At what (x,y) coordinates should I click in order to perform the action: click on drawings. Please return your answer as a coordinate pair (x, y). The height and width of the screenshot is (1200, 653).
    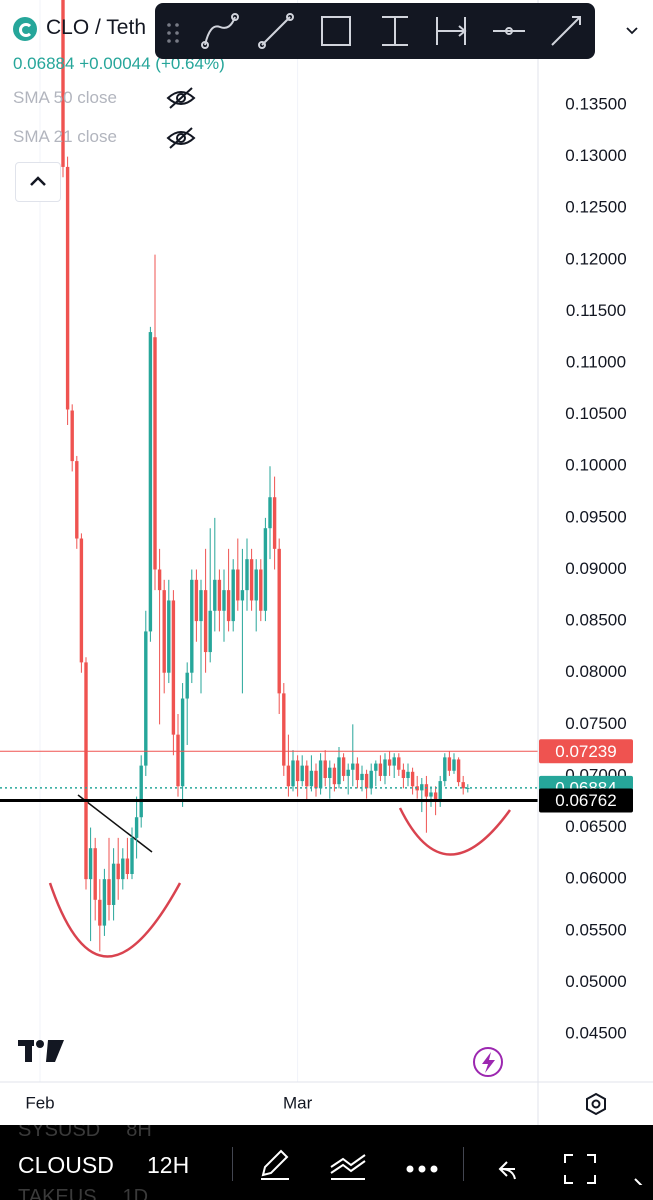
    Looking at the image, I should click on (280, 876).